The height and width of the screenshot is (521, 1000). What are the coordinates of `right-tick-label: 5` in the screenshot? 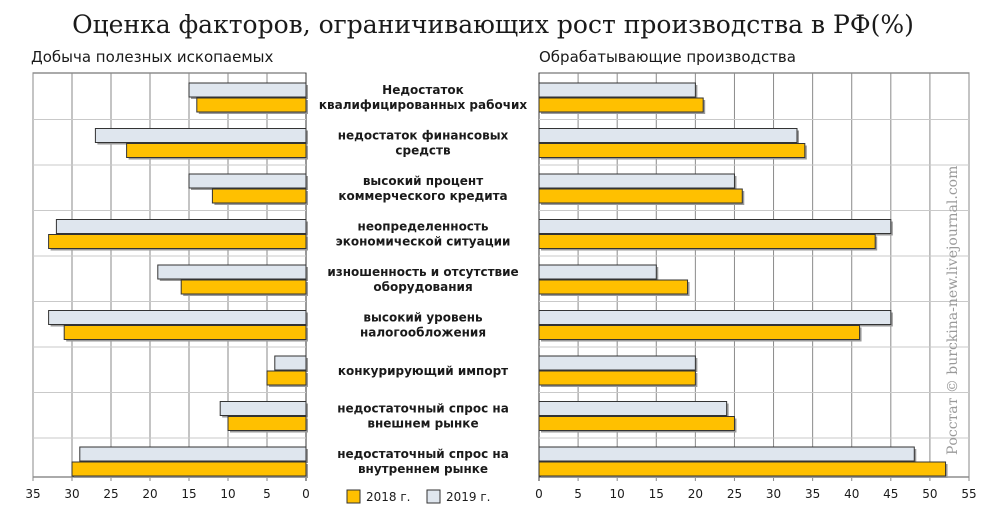 It's located at (578, 494).